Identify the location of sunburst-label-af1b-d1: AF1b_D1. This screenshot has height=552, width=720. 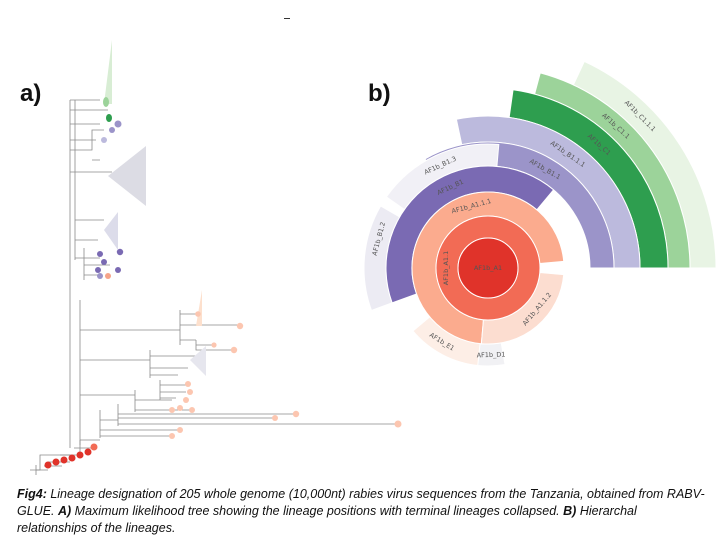
(490, 354).